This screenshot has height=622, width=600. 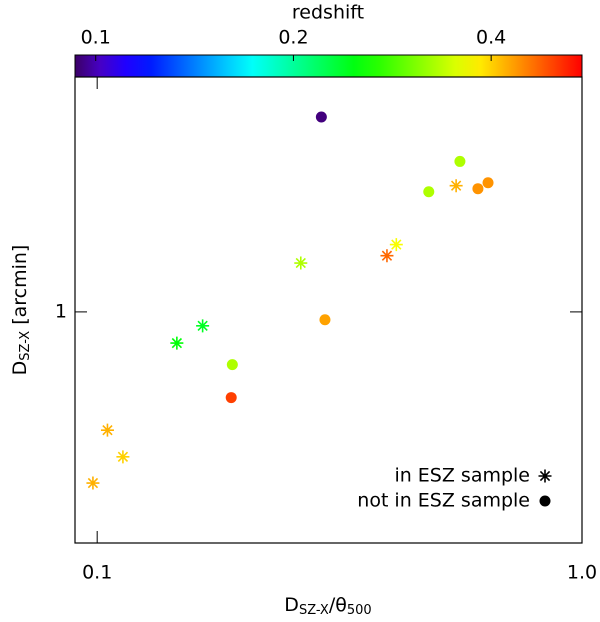 What do you see at coordinates (462, 476) in the screenshot?
I see `legend-label: in ESZ sample` at bounding box center [462, 476].